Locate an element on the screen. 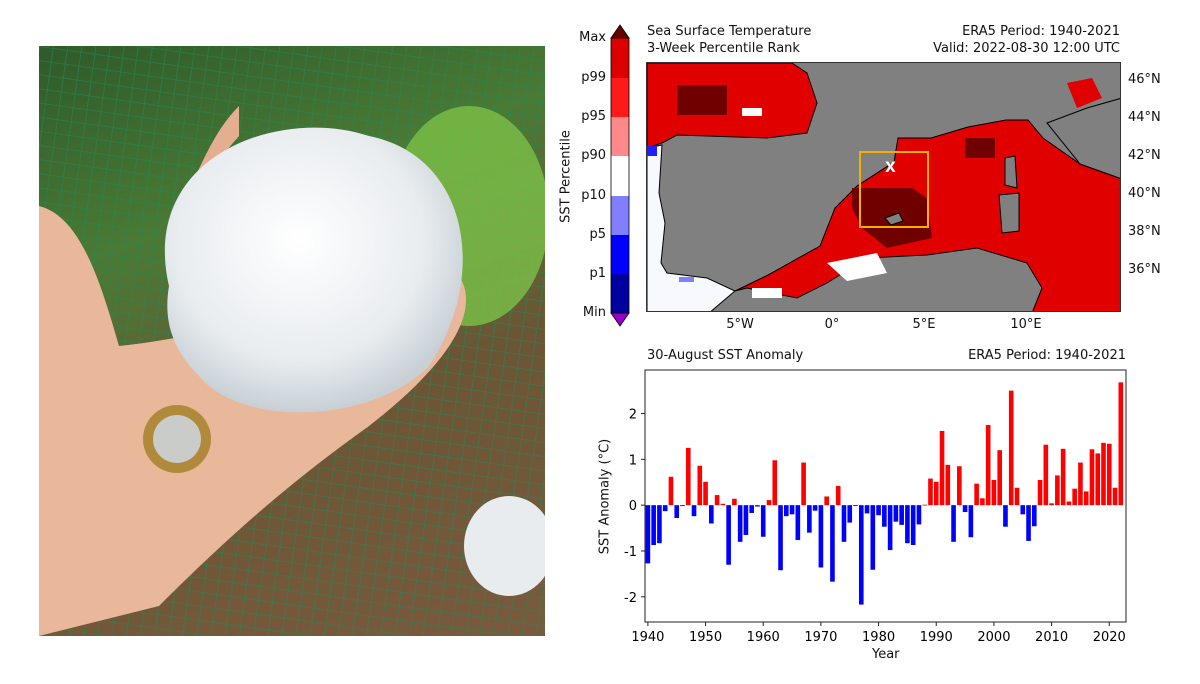 The image size is (1200, 684). bar-1985 is located at coordinates (907, 524).